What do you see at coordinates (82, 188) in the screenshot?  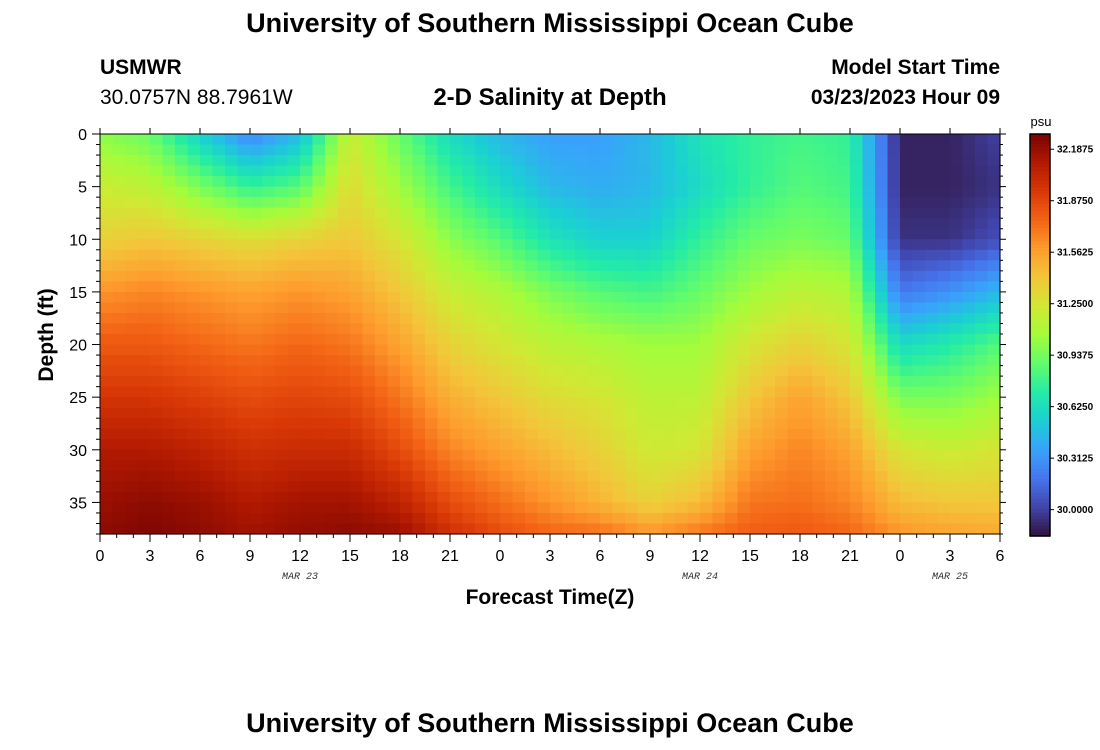 I see `y-tick-label: 5` at bounding box center [82, 188].